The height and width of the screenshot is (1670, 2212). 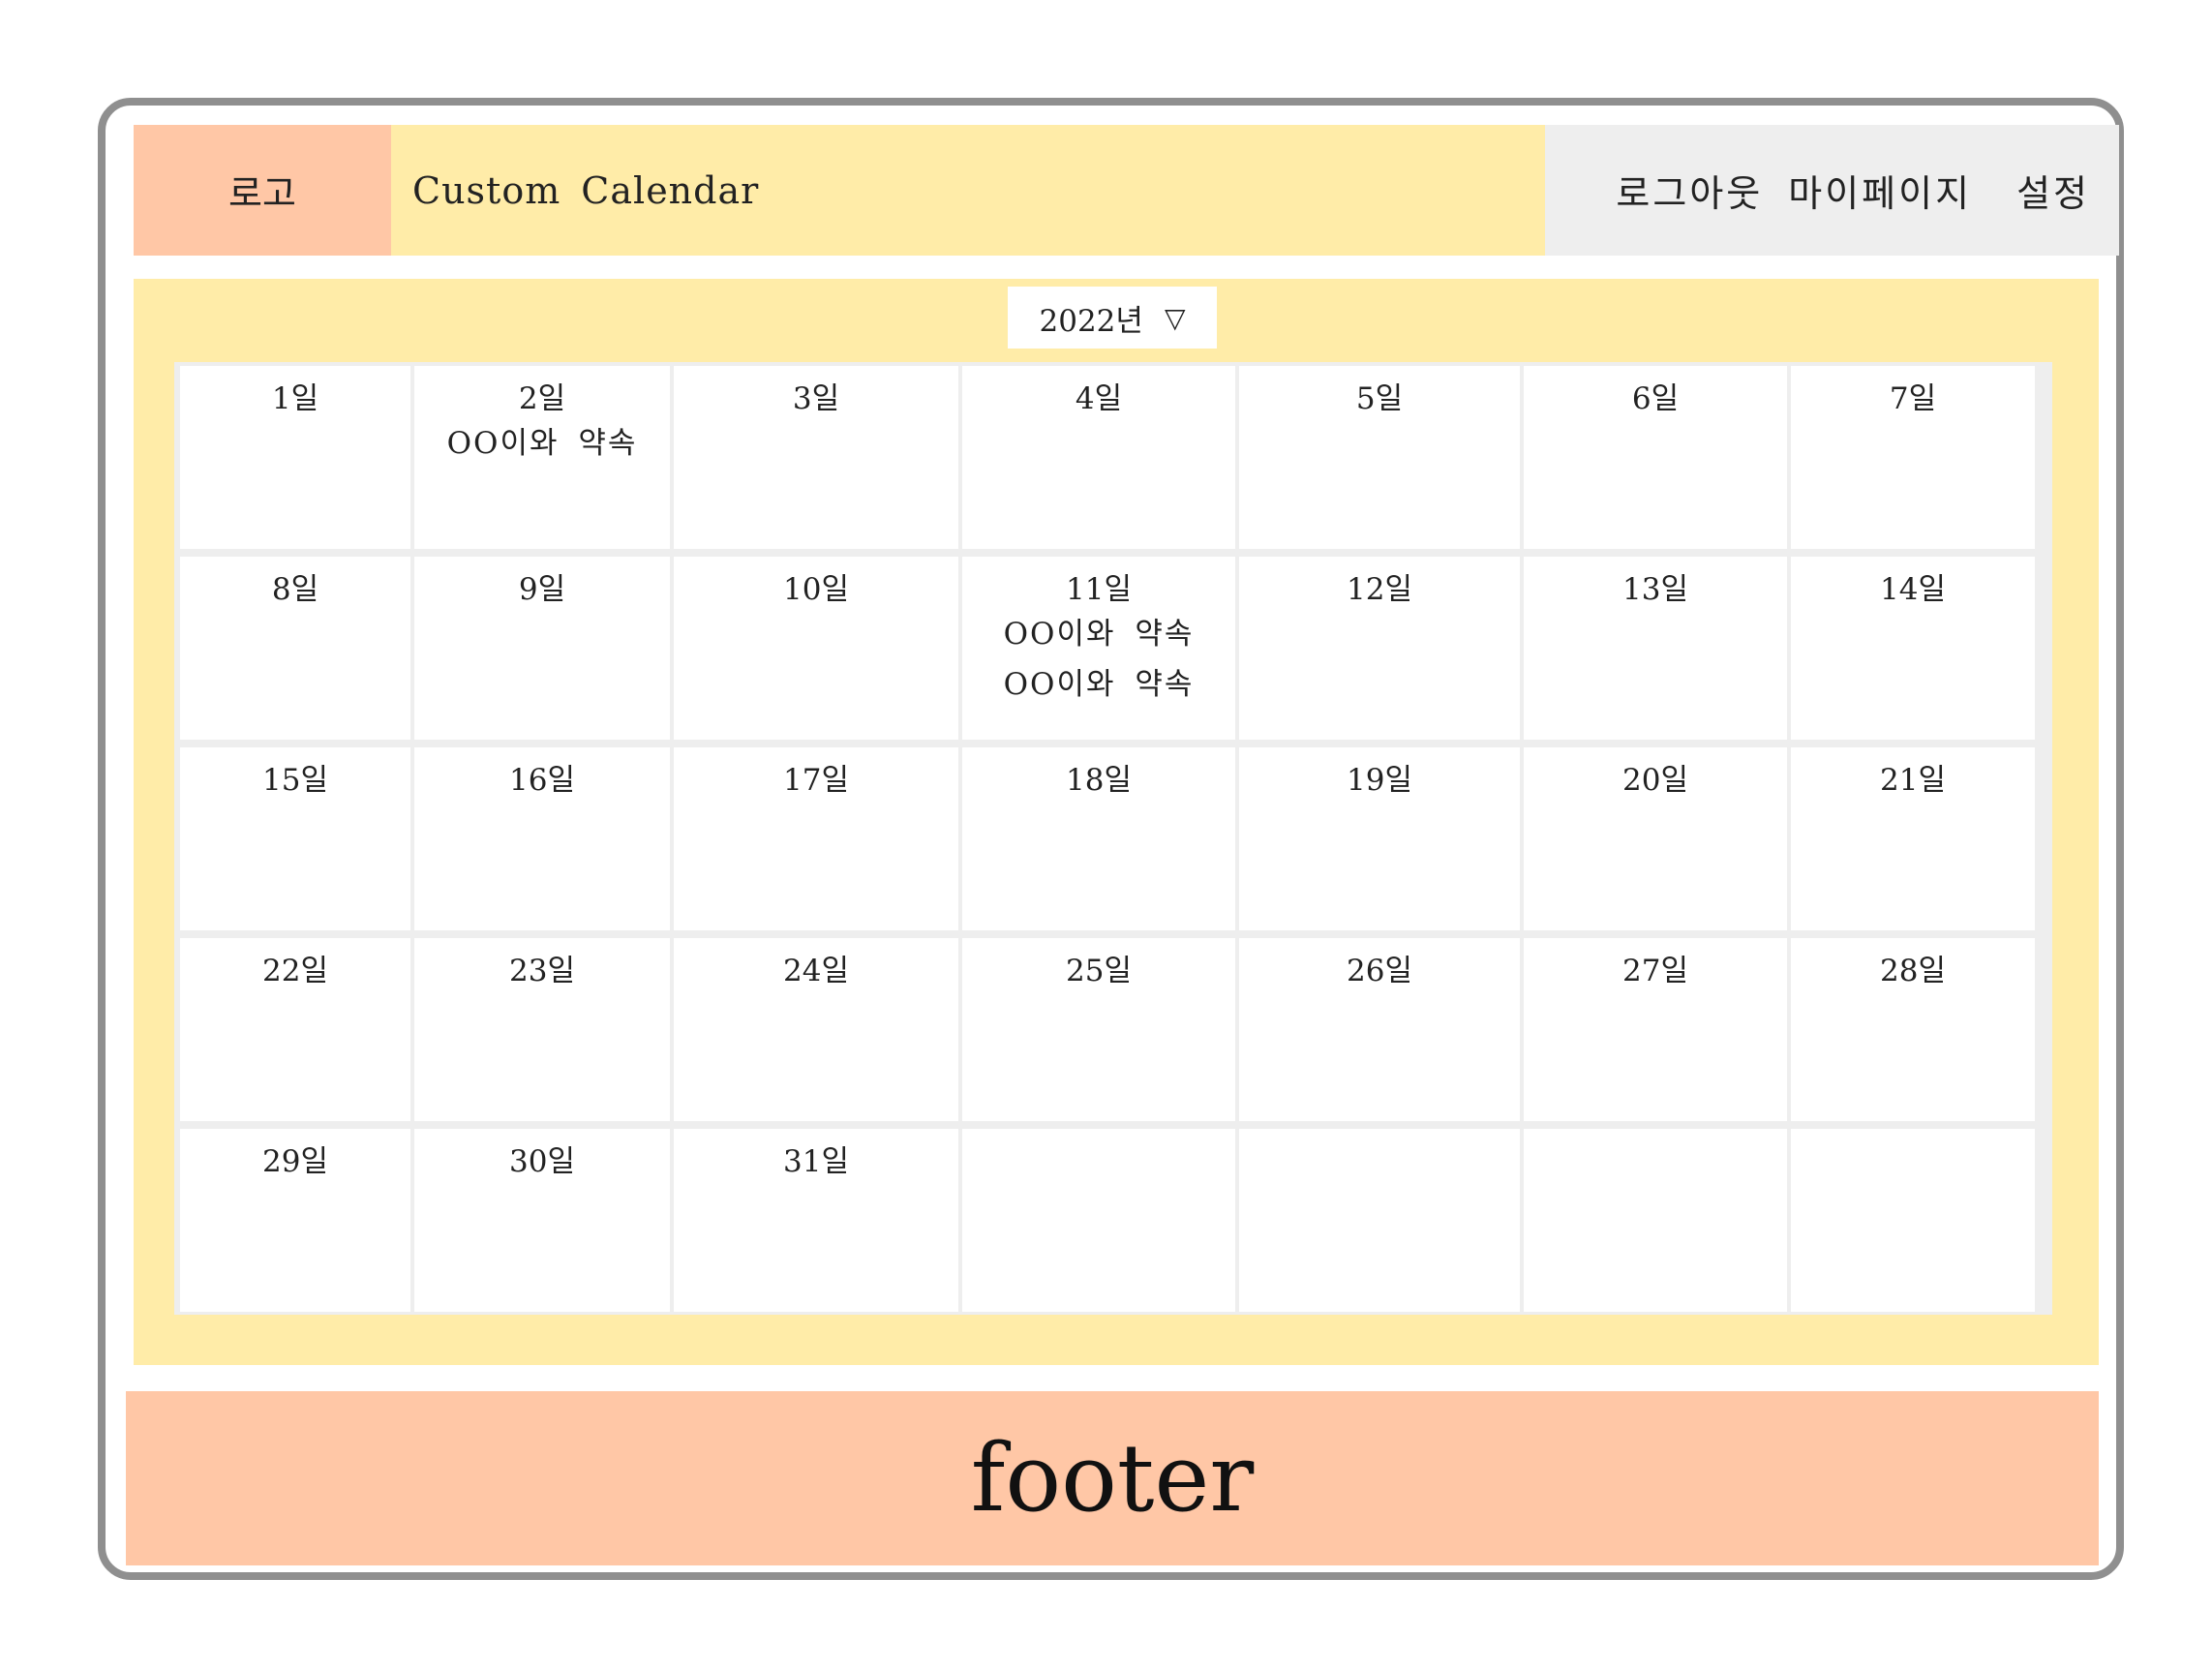 What do you see at coordinates (1913, 971) in the screenshot?
I see `day-number: 28일` at bounding box center [1913, 971].